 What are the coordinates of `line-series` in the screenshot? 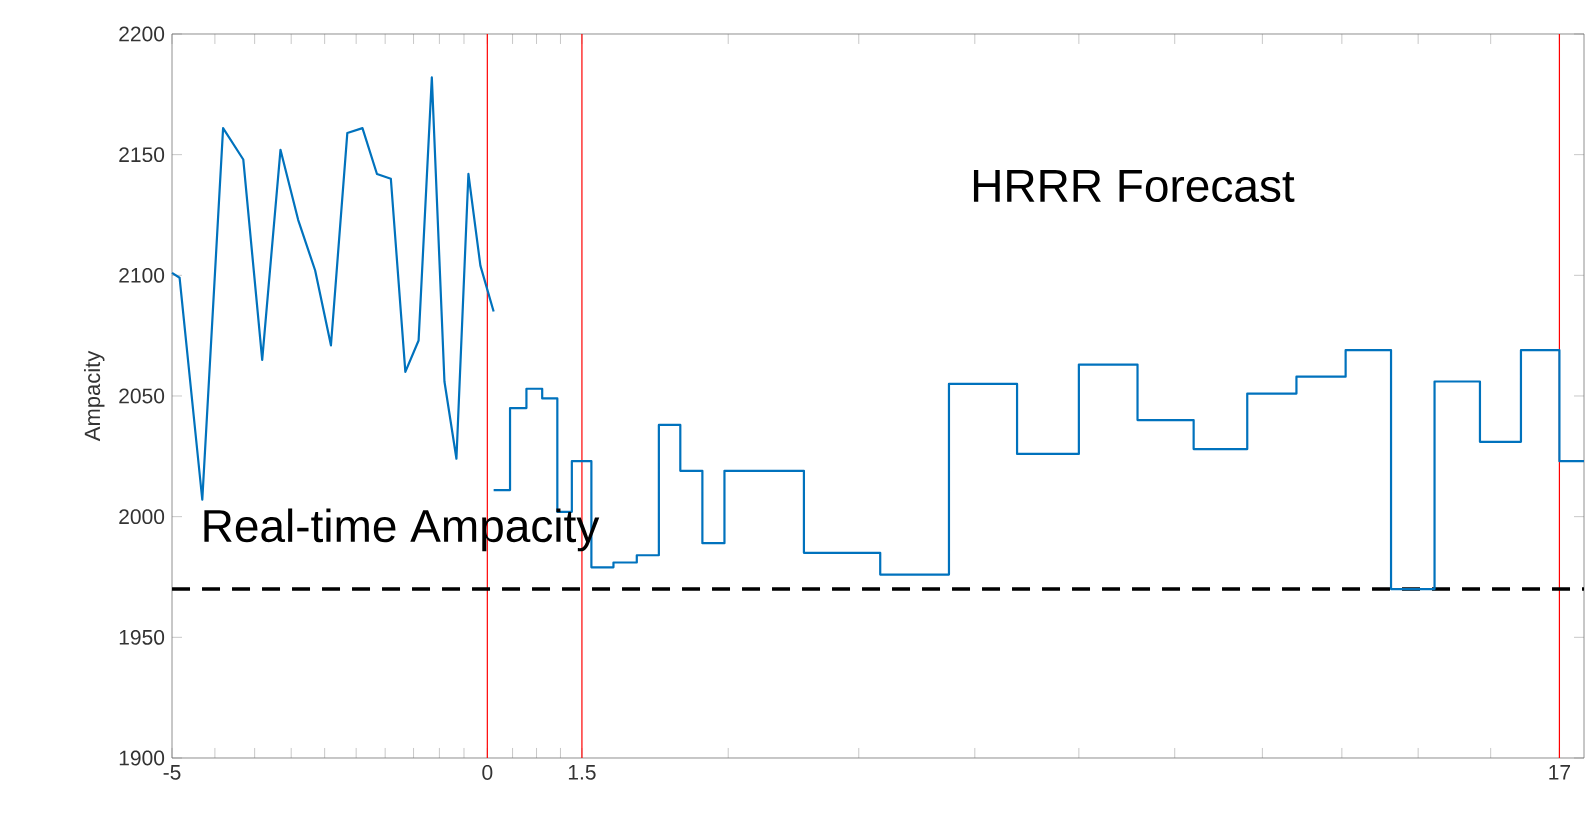 It's located at (332, 288).